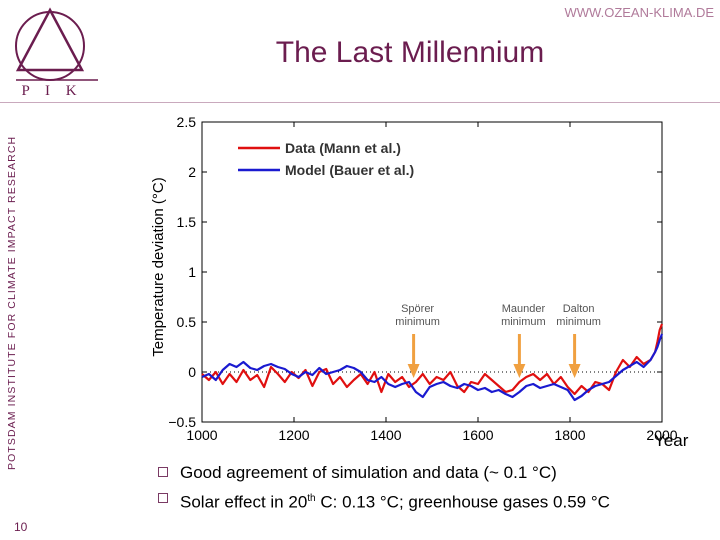  What do you see at coordinates (360, 102) in the screenshot?
I see `title-divider` at bounding box center [360, 102].